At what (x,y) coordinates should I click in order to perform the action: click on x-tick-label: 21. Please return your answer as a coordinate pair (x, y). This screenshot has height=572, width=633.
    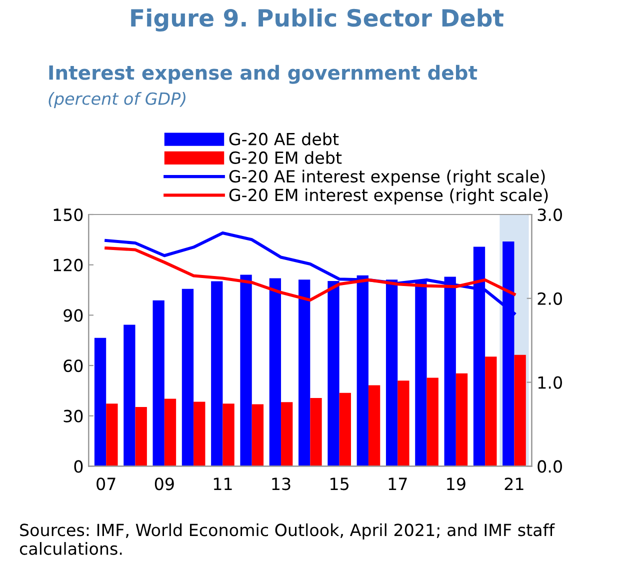
    Looking at the image, I should click on (514, 484).